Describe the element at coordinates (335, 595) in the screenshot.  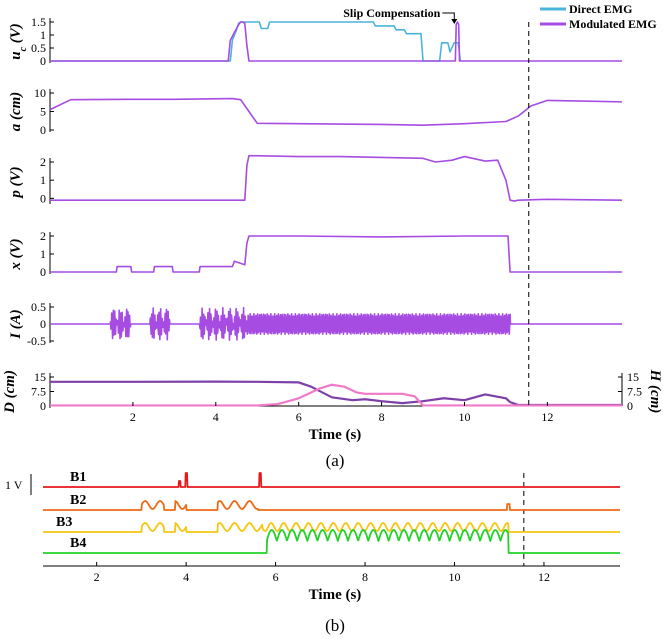
I see `x-axis-label-b: Time (s)` at that location.